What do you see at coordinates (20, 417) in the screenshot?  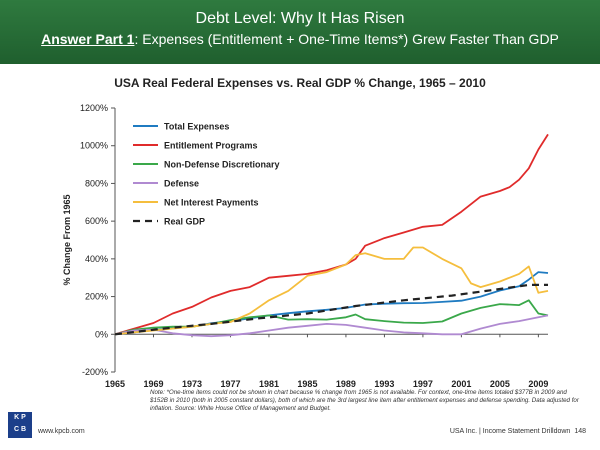 I see `logo-line1: K P` at bounding box center [20, 417].